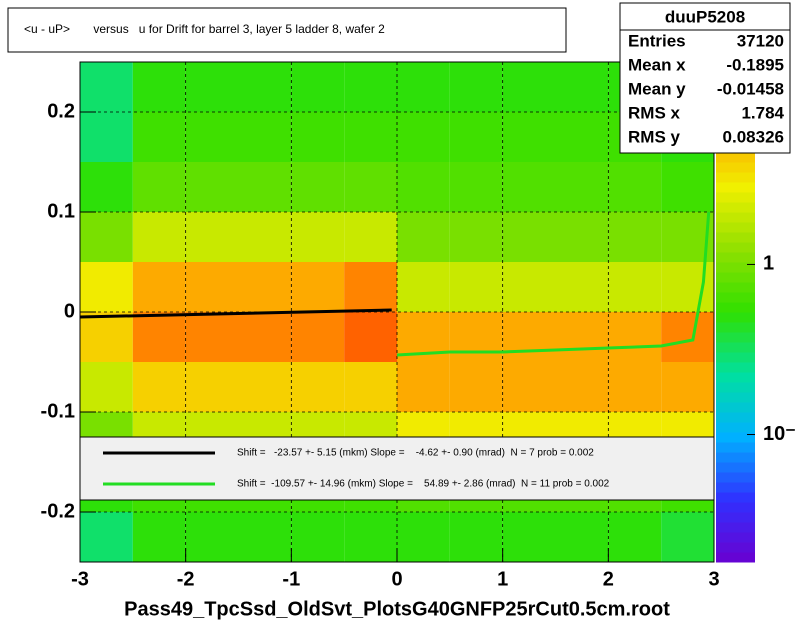 The height and width of the screenshot is (625, 795). I want to click on stats-value: 0.08326, so click(753, 136).